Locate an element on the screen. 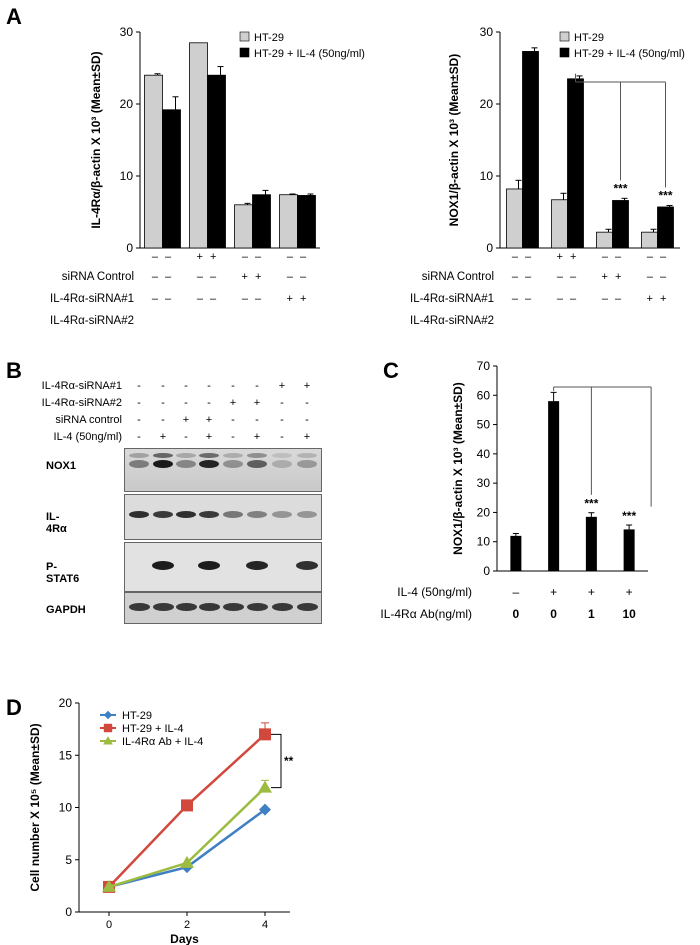  blot-strip-il4ra is located at coordinates (223, 517).